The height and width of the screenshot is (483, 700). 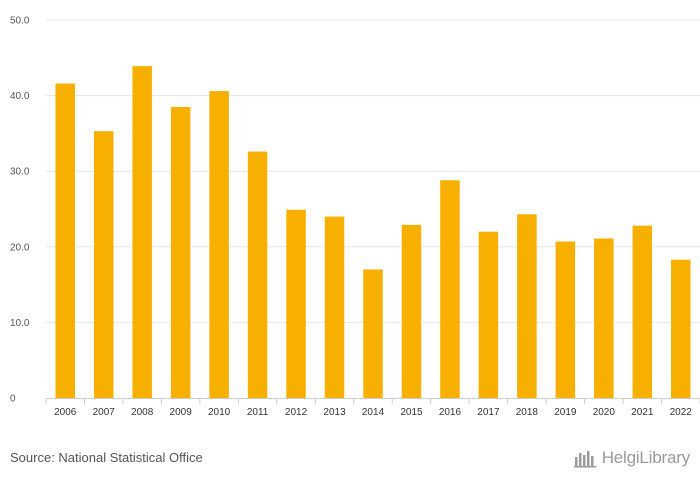 I want to click on x-tick-label: 2007, so click(x=104, y=412).